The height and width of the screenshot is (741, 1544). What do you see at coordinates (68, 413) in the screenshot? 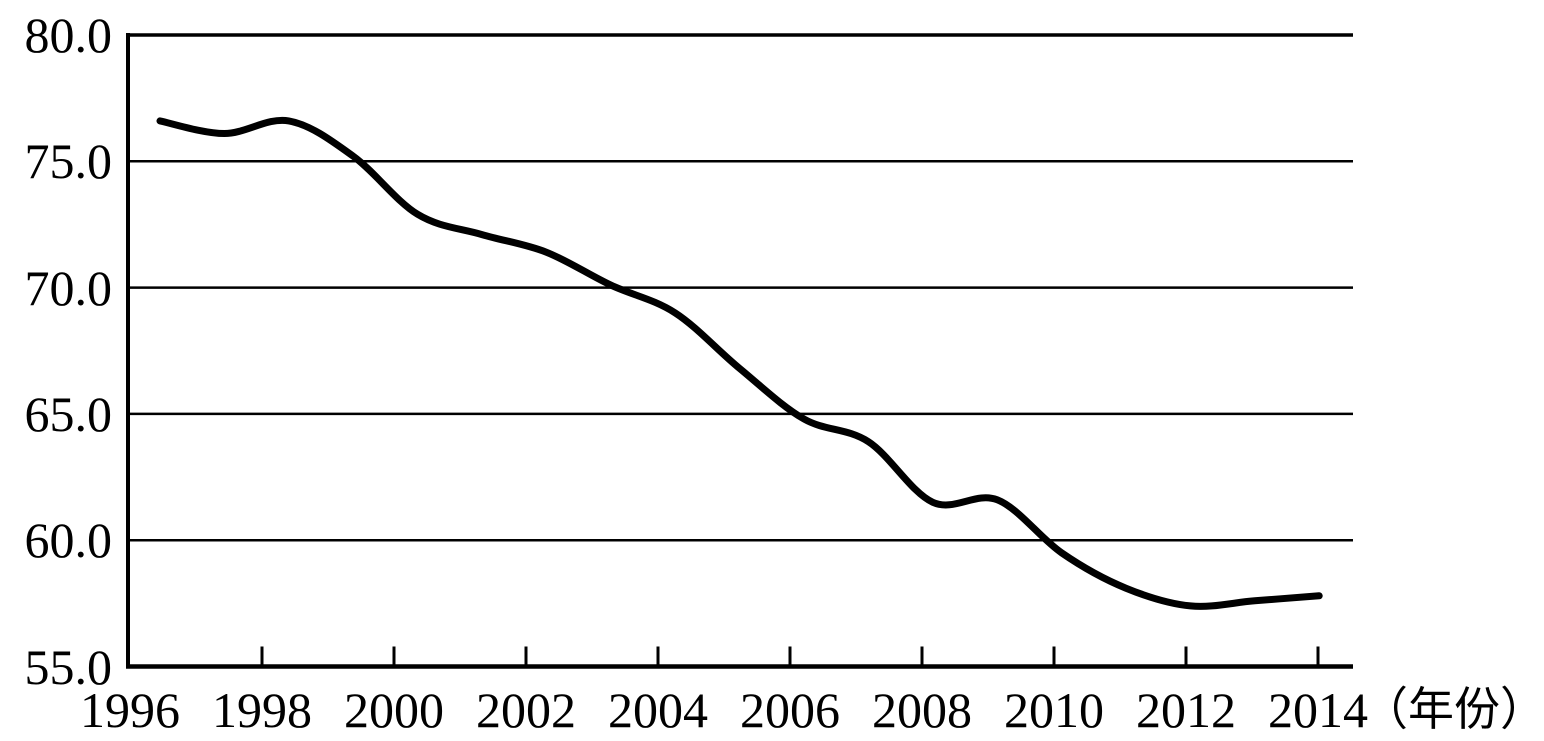
I see `y-tick-label: 65.0` at bounding box center [68, 413].